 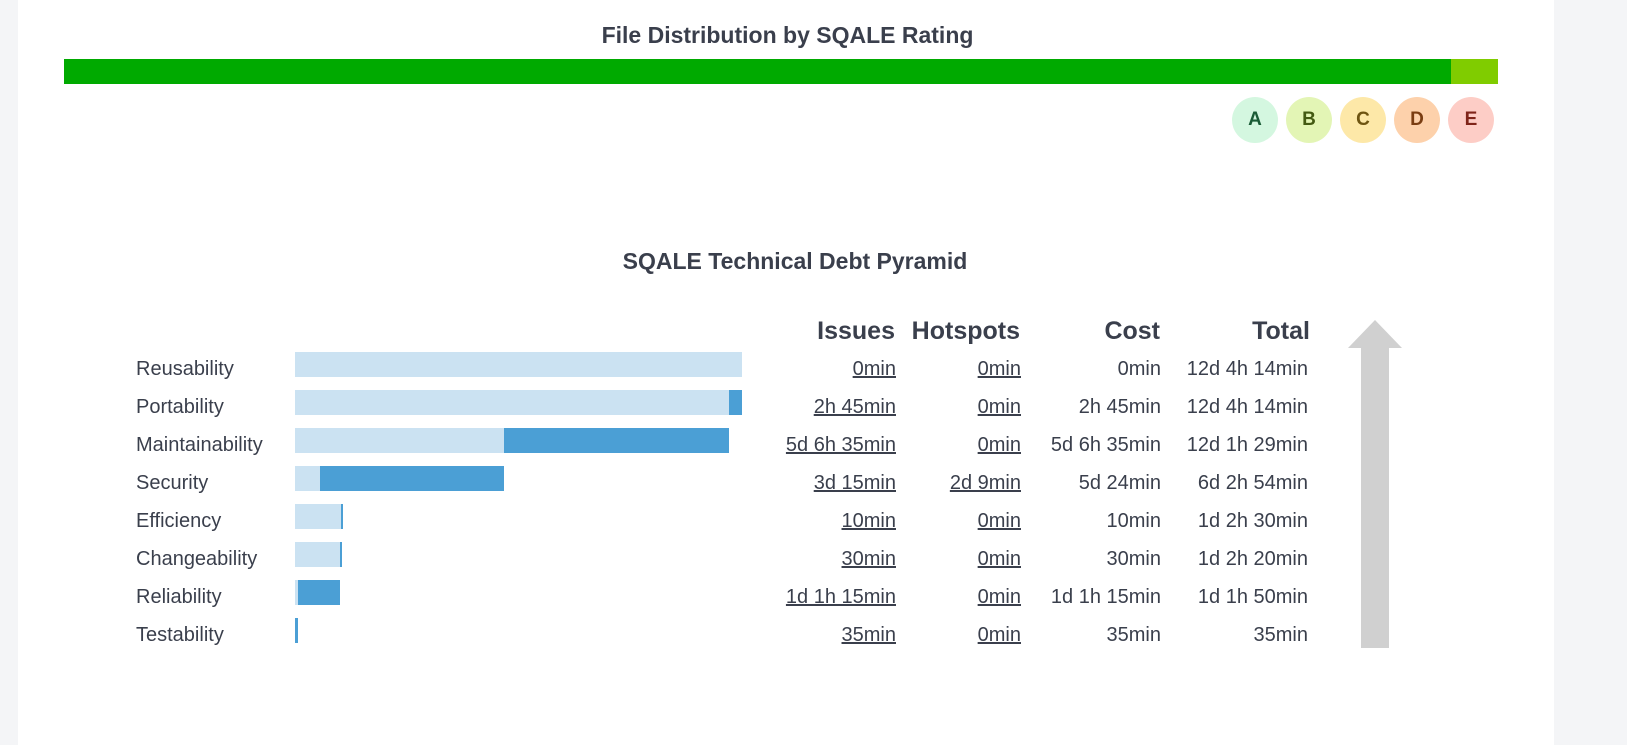 What do you see at coordinates (1105, 597) in the screenshot?
I see `cost-value: 1d 1h 15min` at bounding box center [1105, 597].